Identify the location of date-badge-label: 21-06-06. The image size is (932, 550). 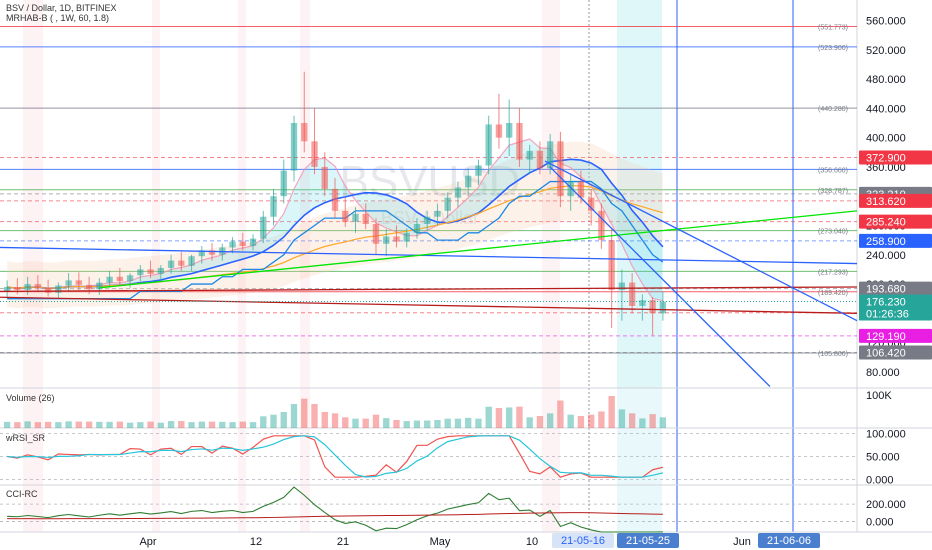
(789, 541).